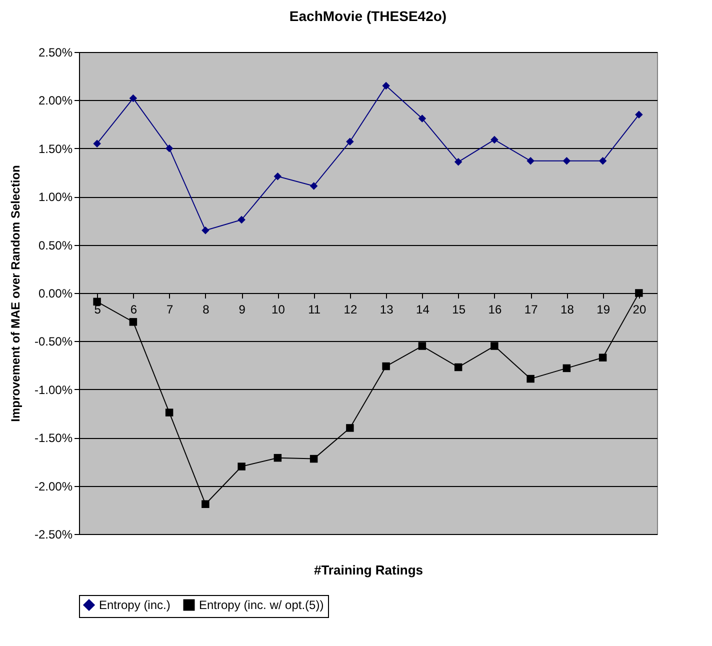 The height and width of the screenshot is (646, 712). What do you see at coordinates (55, 245) in the screenshot?
I see `y-tick-label: 0.50%` at bounding box center [55, 245].